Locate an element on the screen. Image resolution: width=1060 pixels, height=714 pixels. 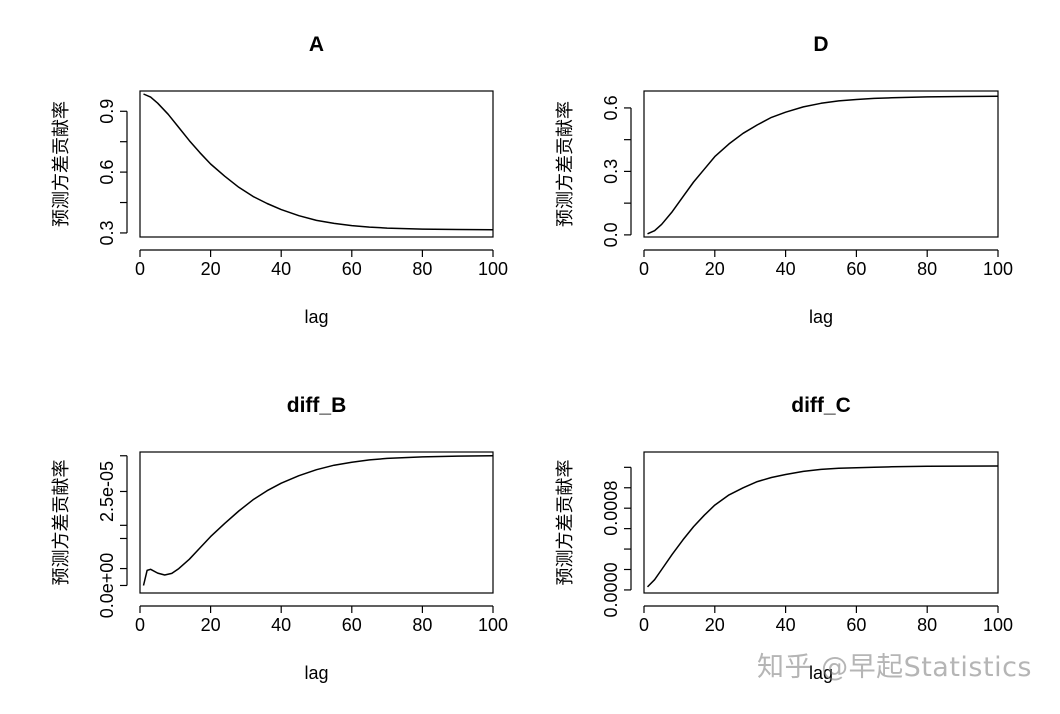
y-tick-label: 2.5e-05 is located at coordinates (107, 491).